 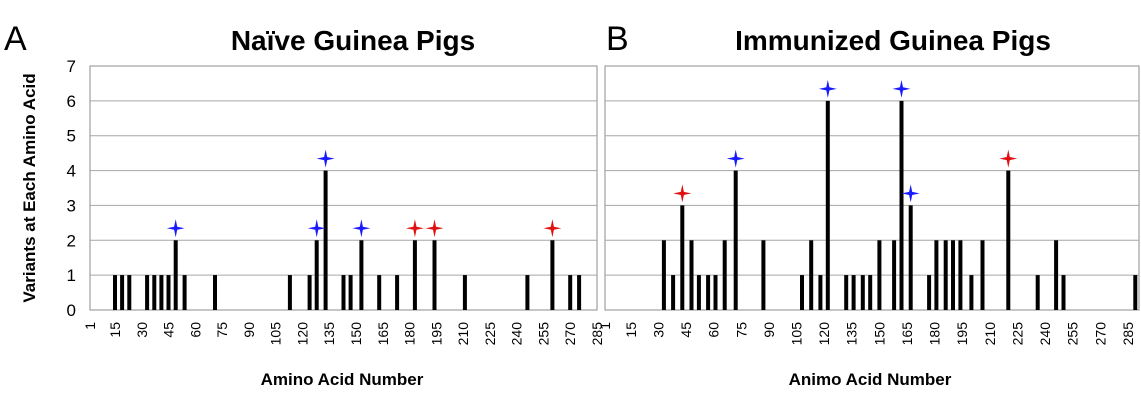 What do you see at coordinates (222, 330) in the screenshot?
I see `x-tick-label: 75` at bounding box center [222, 330].